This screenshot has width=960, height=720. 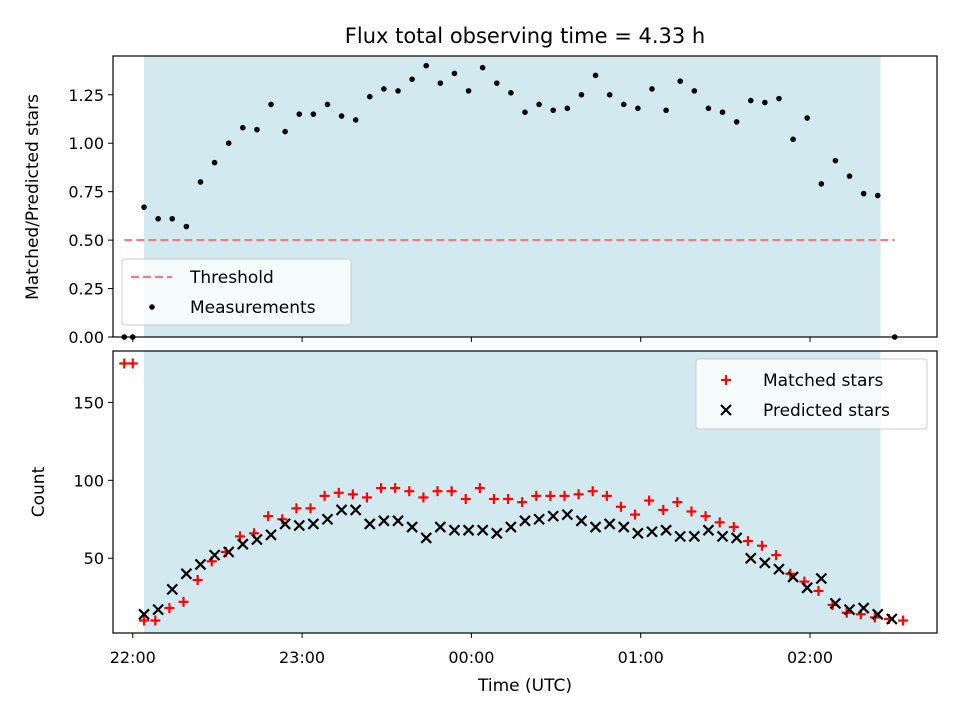 I want to click on x-tick-label: 22:00, so click(x=133, y=657).